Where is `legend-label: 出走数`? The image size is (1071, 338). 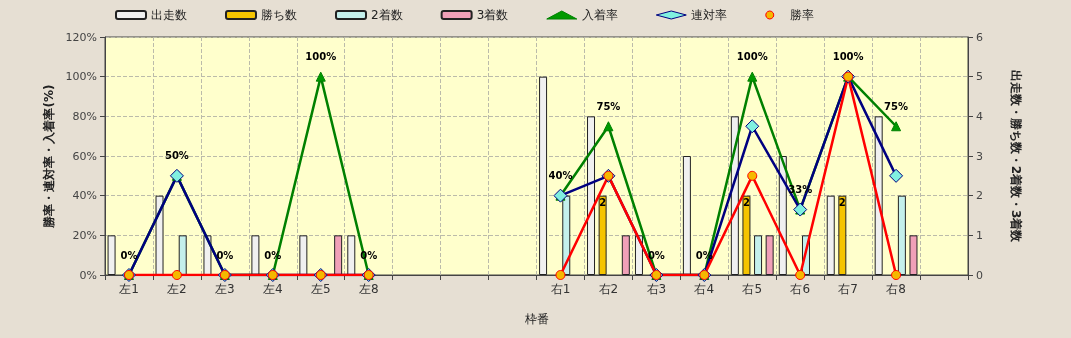 legend-label: 出走数 is located at coordinates (169, 15).